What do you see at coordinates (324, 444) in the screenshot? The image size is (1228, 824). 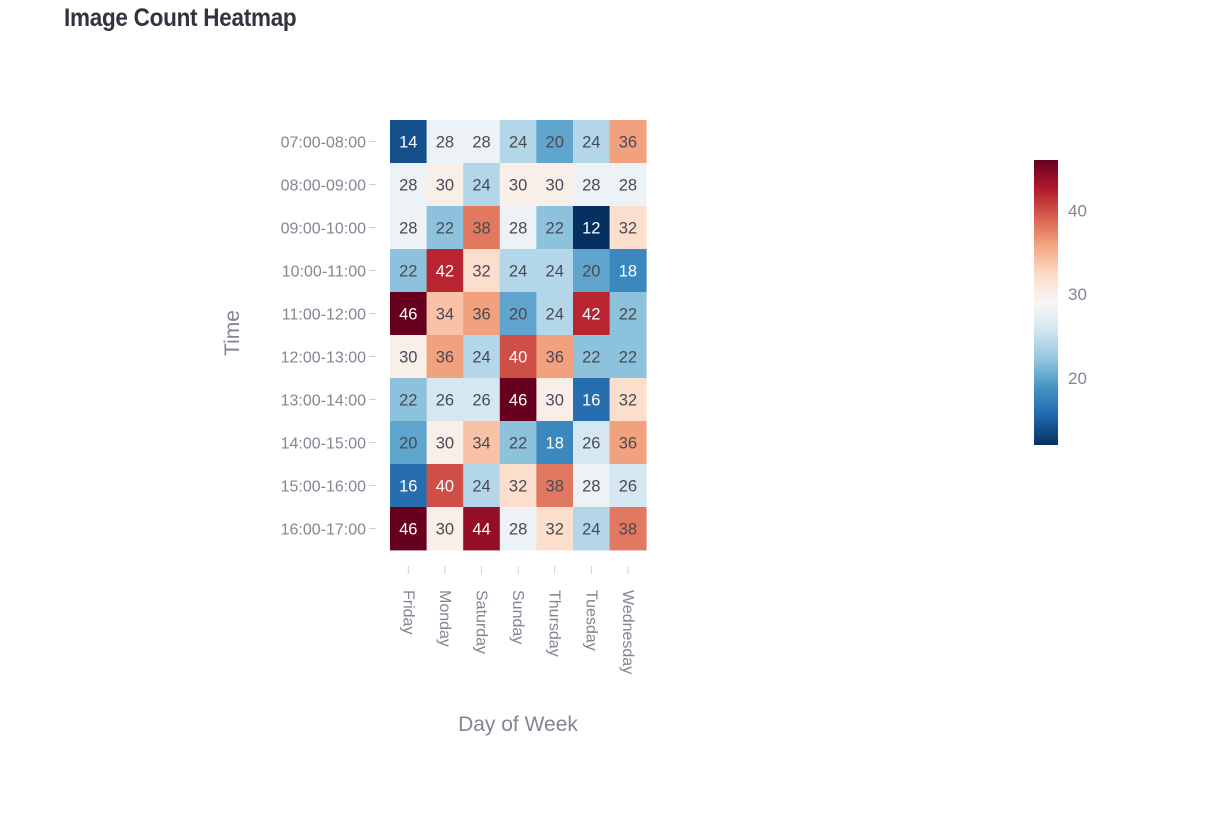 I see `y-tick-label: 14:00-15:00` at bounding box center [324, 444].